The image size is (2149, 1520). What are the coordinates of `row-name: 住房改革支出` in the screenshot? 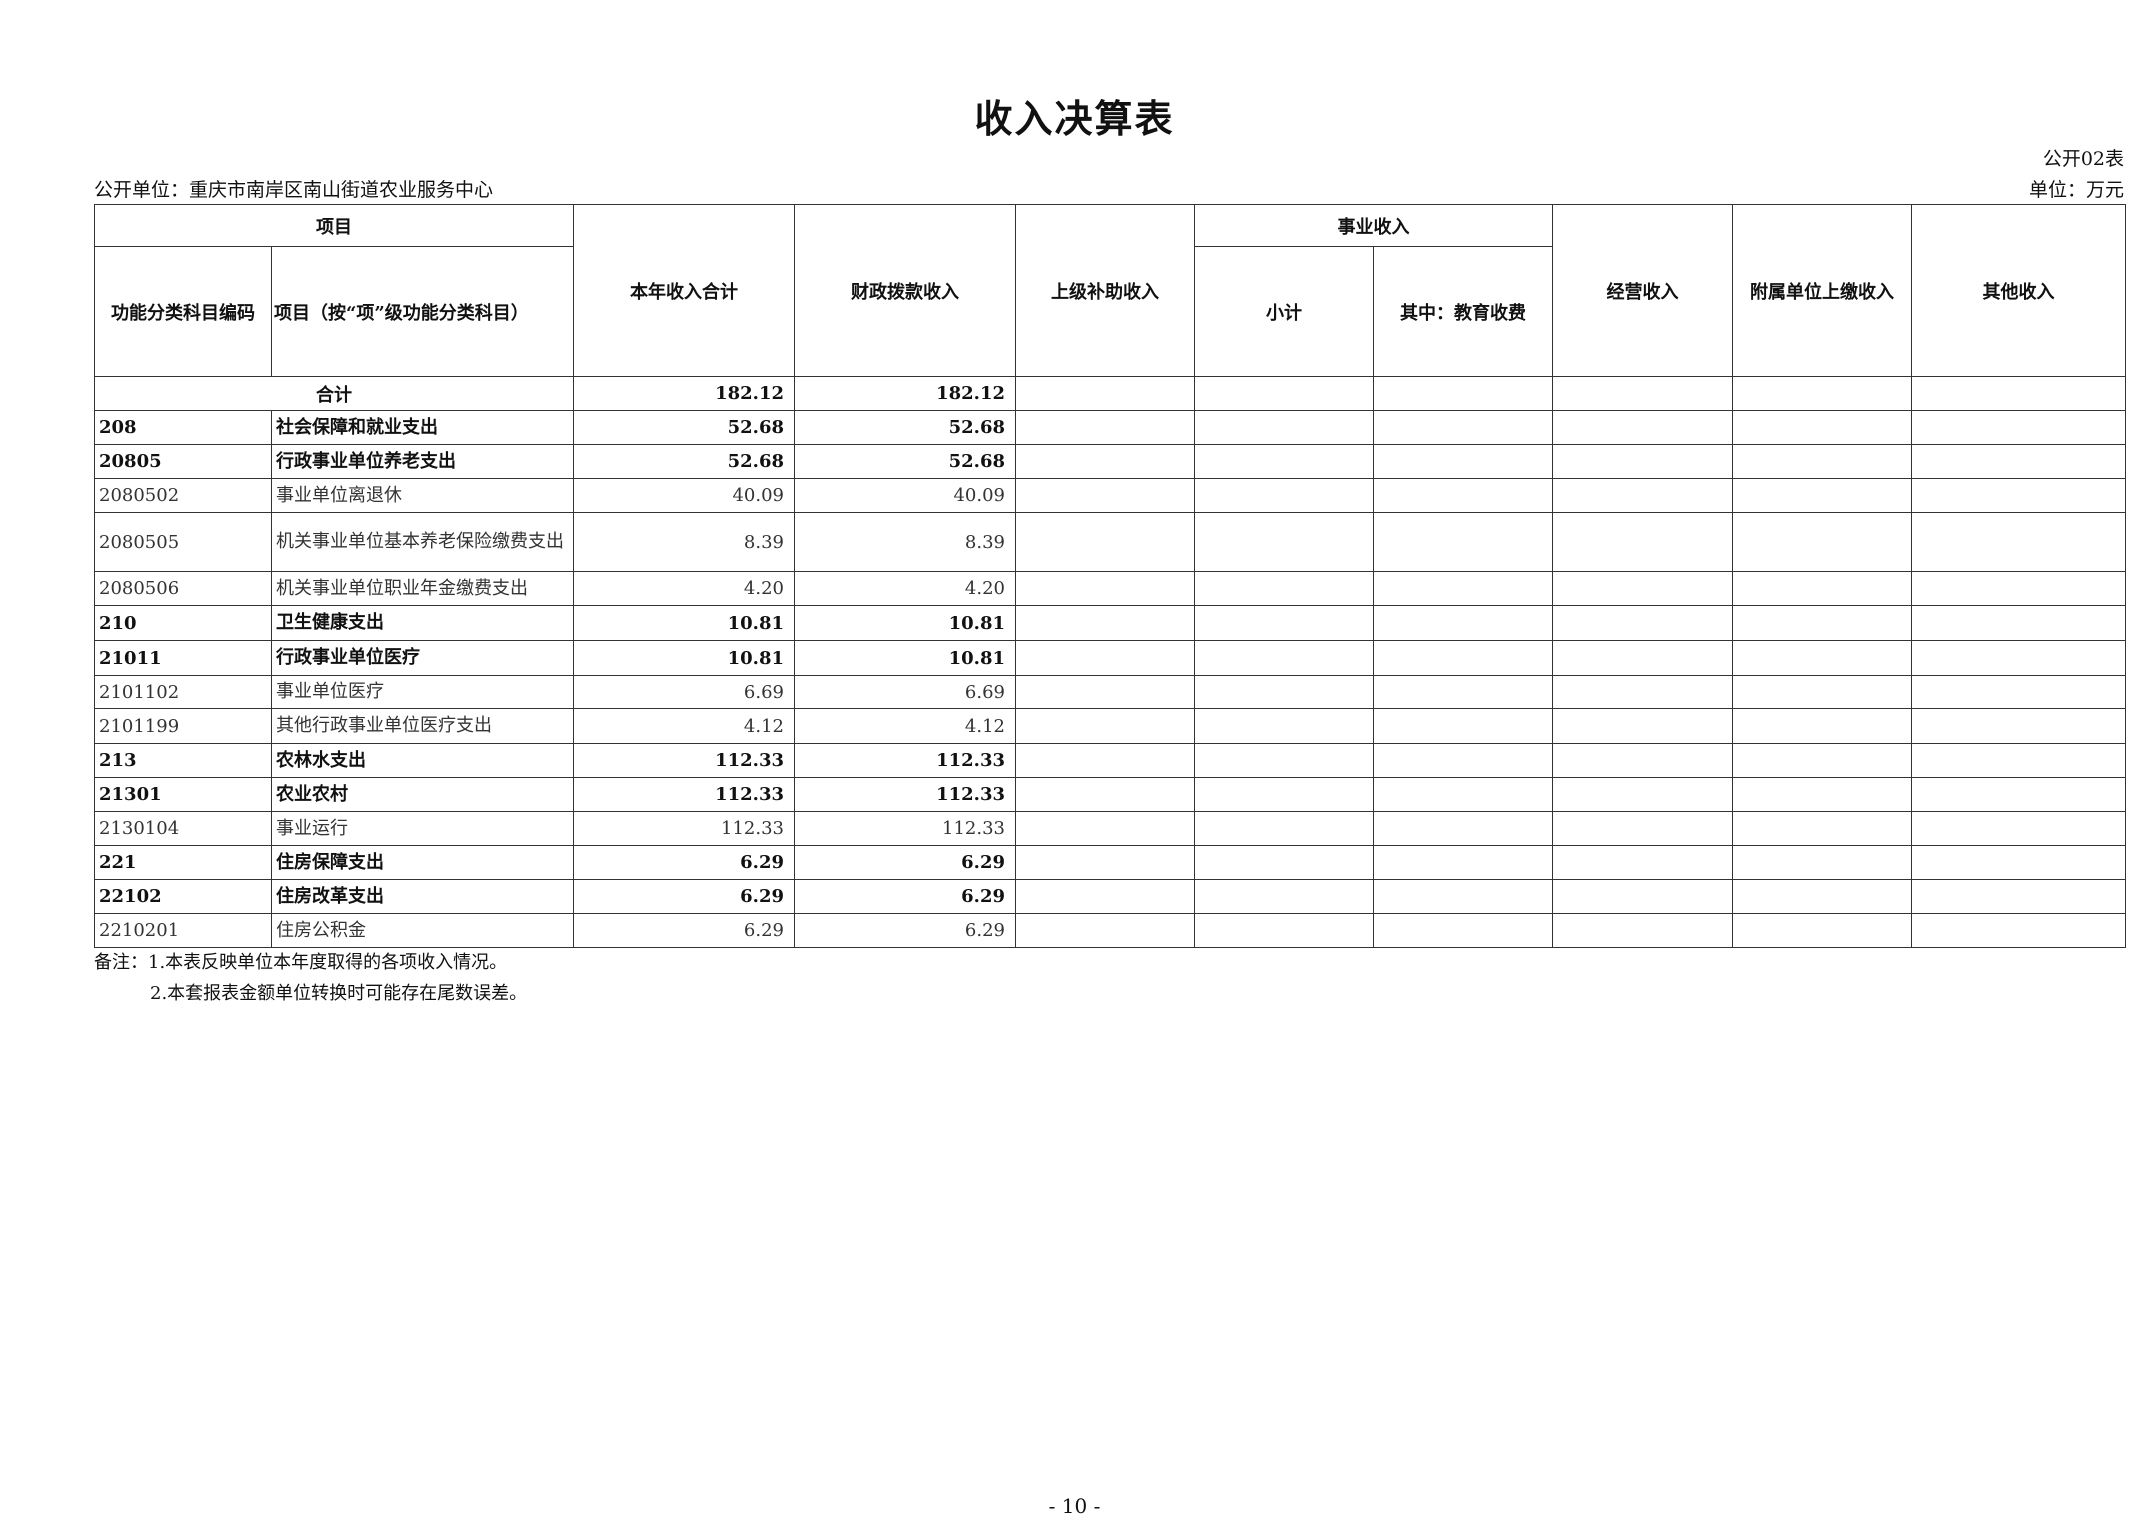 It's located at (422, 896).